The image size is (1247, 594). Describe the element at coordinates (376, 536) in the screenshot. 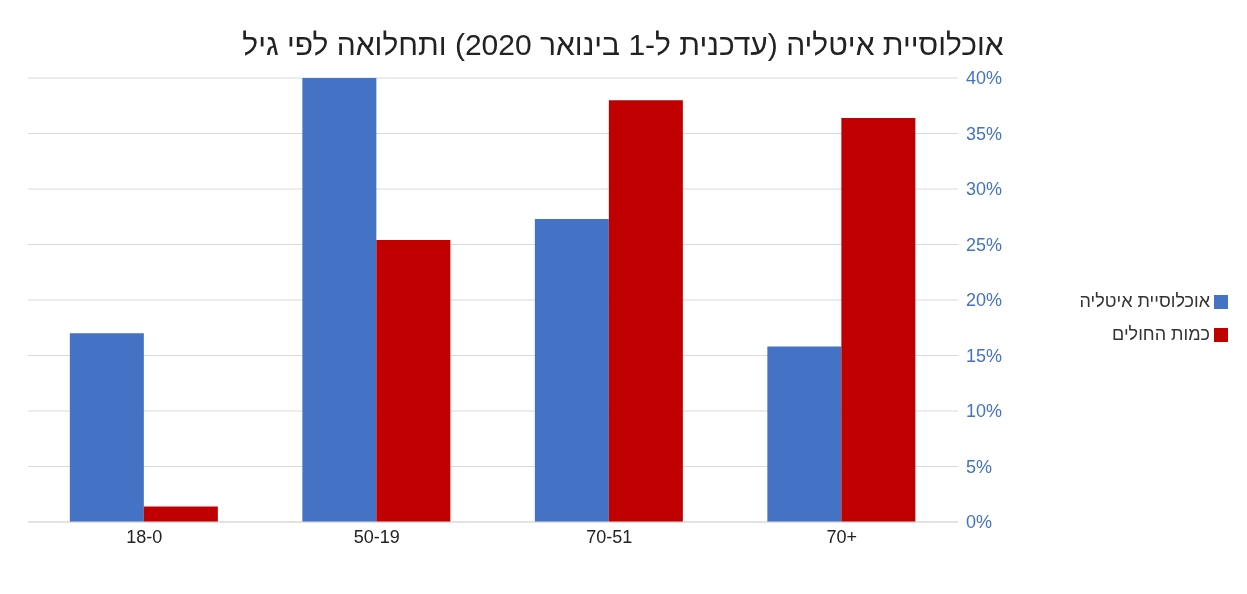

I see `x-tick-label: 50-19` at that location.